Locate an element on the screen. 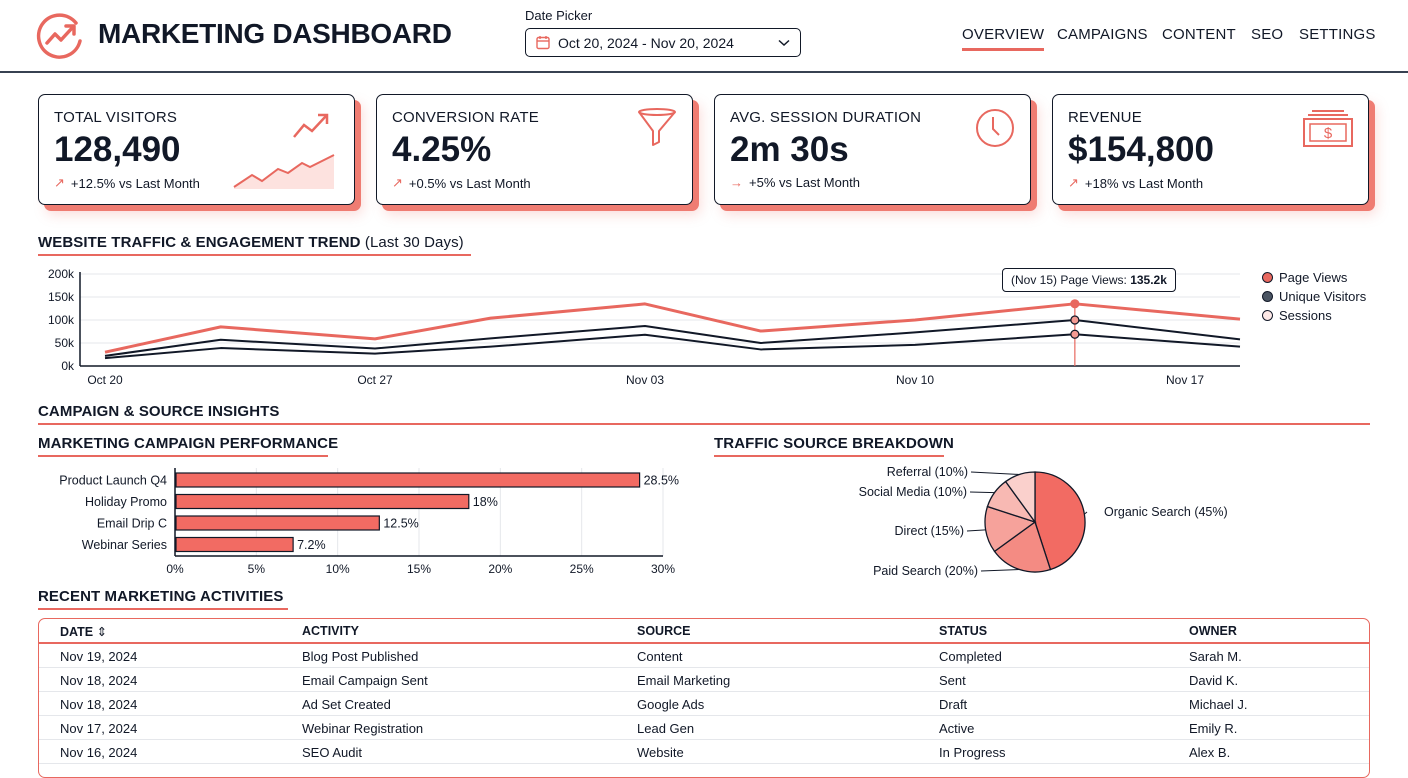 The width and height of the screenshot is (1408, 778). x-tick-label: Oct 27 is located at coordinates (375, 380).